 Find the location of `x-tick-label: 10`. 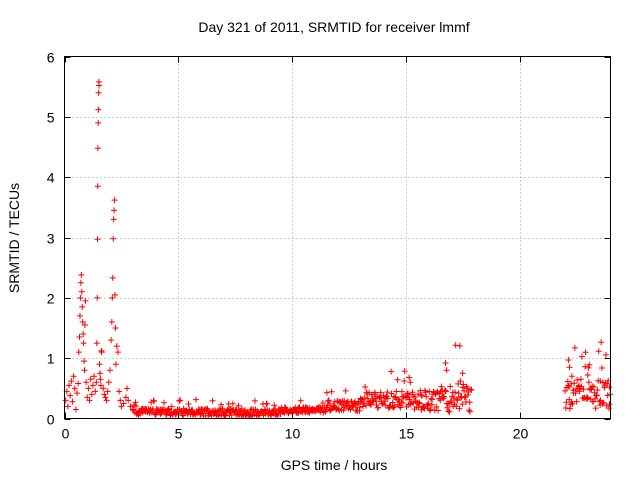

x-tick-label: 10 is located at coordinates (293, 434).